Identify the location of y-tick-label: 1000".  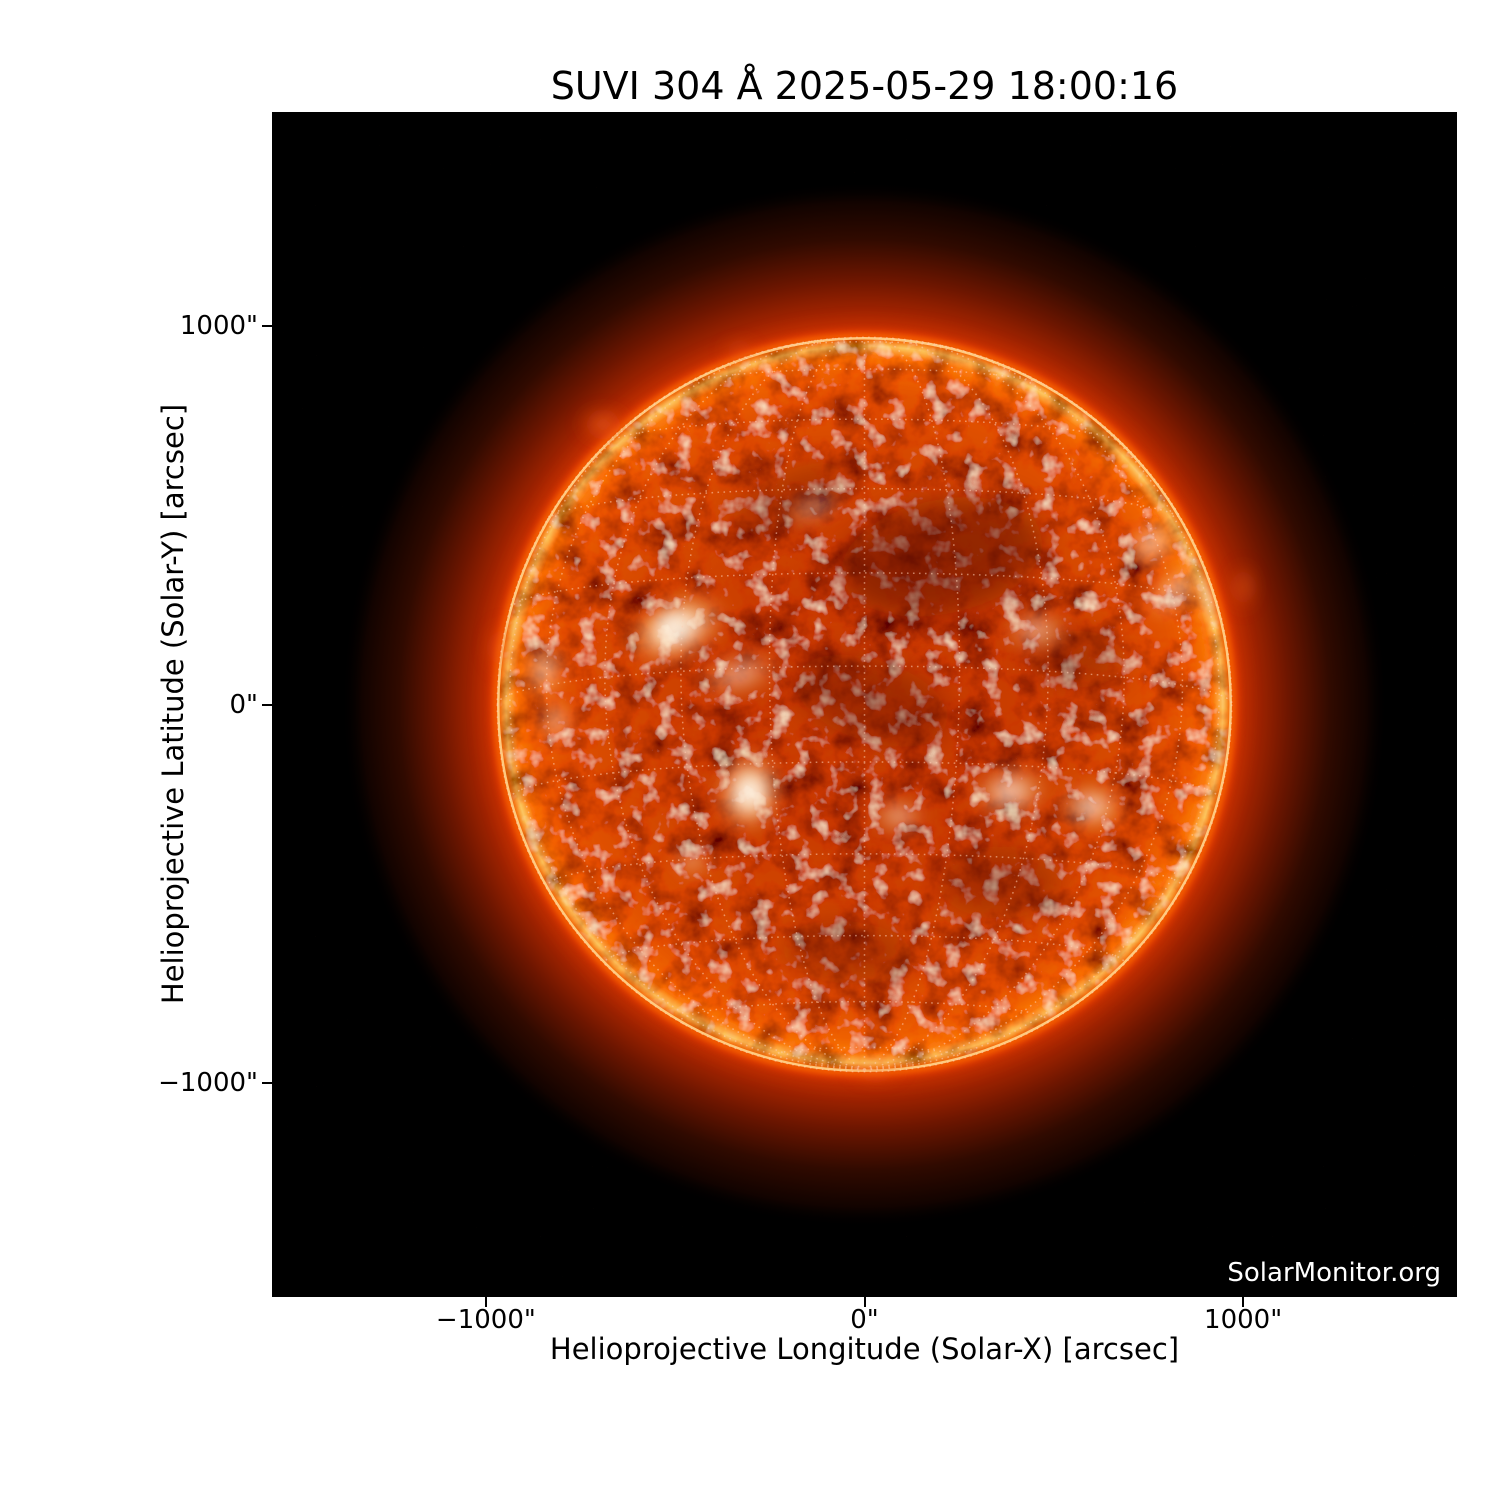
(218, 325).